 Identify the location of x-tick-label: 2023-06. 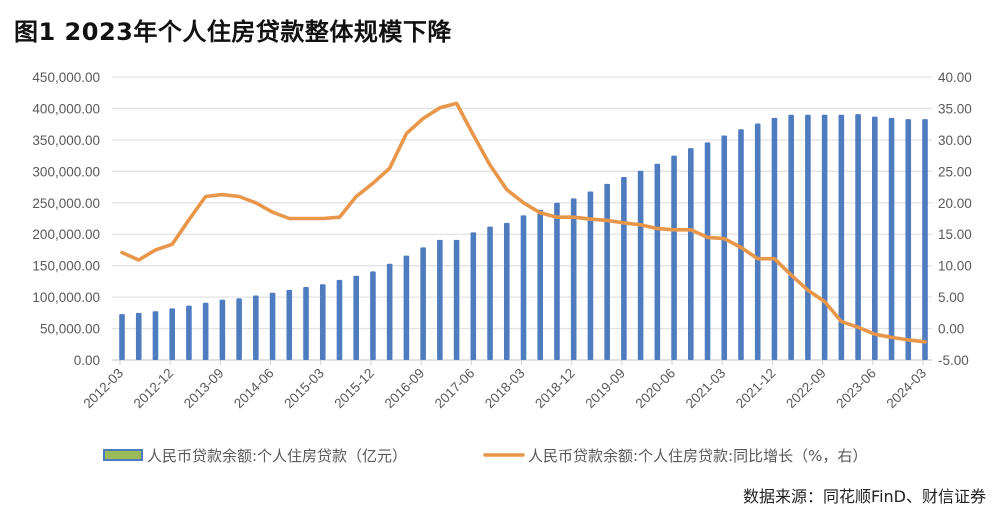
(856, 389).